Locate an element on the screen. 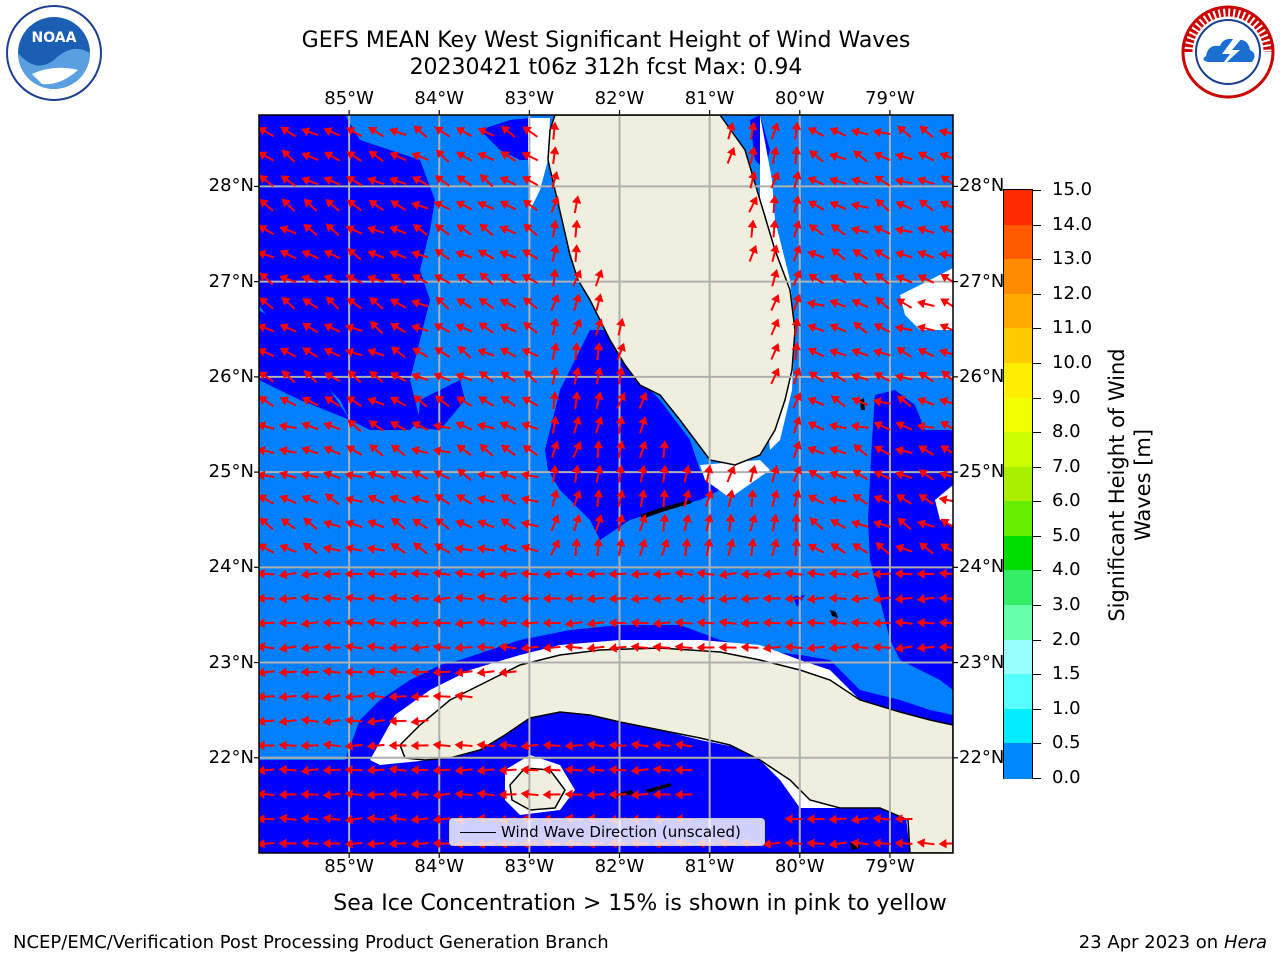 The height and width of the screenshot is (960, 1280). colorbar-tick-label: 4.0 is located at coordinates (1066, 570).